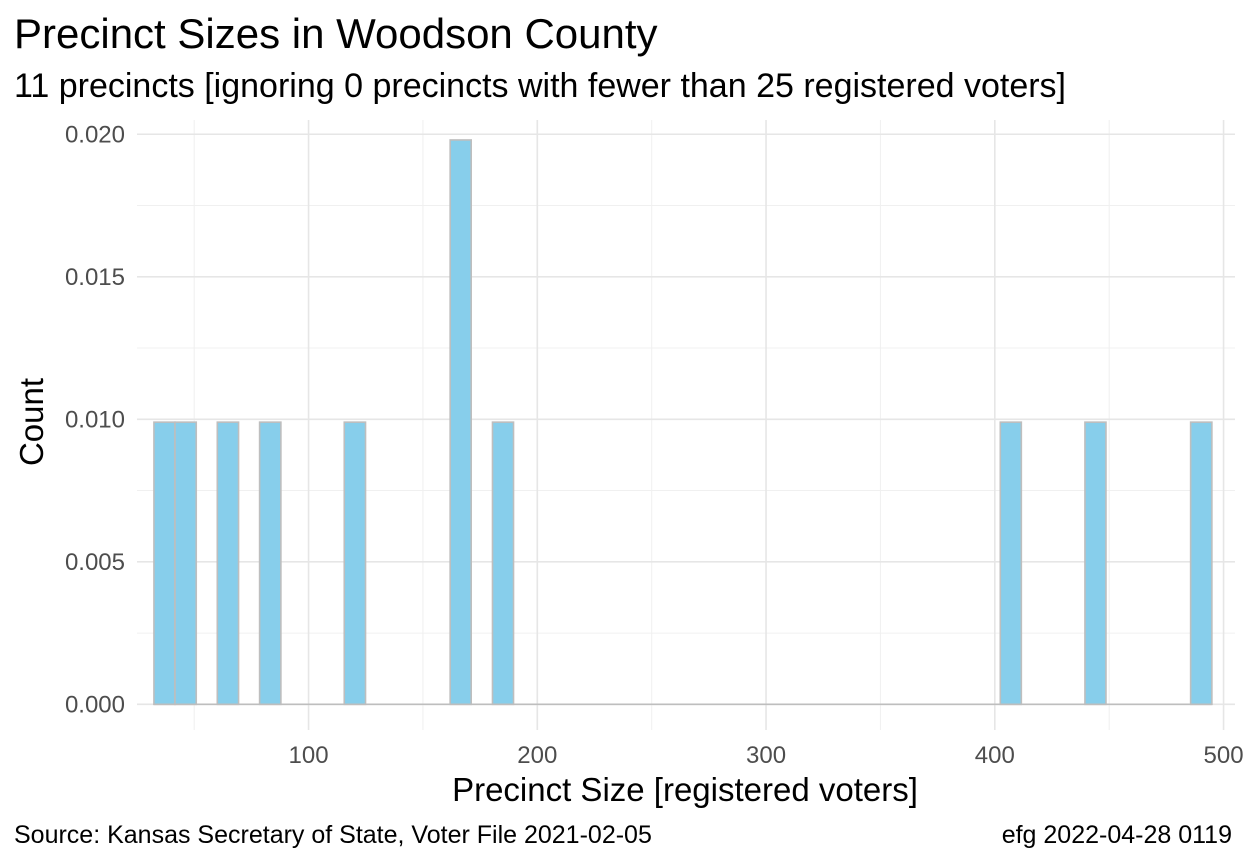  What do you see at coordinates (95, 277) in the screenshot?
I see `y-tick-label: 0.015` at bounding box center [95, 277].